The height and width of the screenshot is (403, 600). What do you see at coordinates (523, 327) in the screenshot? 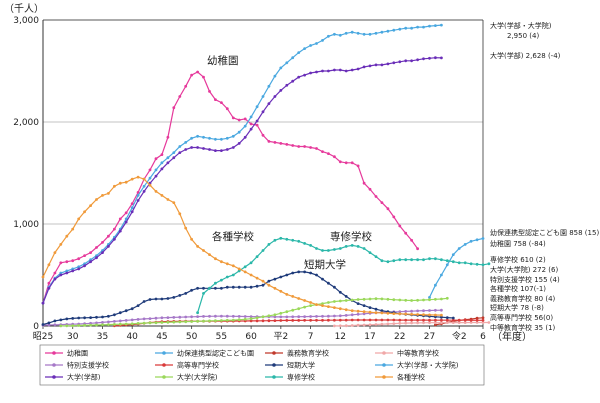
I see `end-label: 中等教育学校 35 (1)` at bounding box center [523, 327].